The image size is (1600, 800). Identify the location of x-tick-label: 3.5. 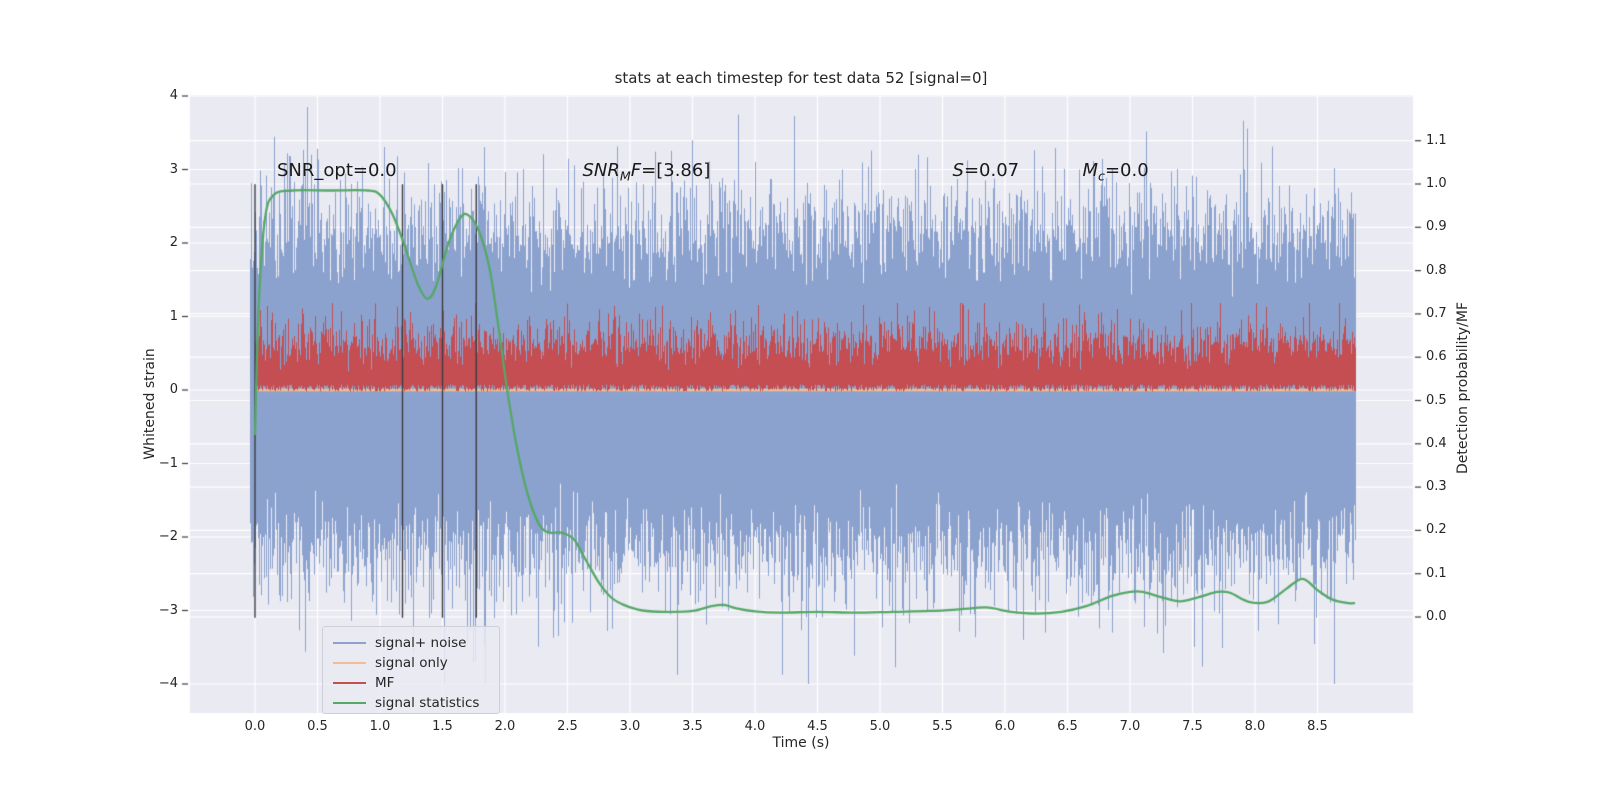
(692, 726).